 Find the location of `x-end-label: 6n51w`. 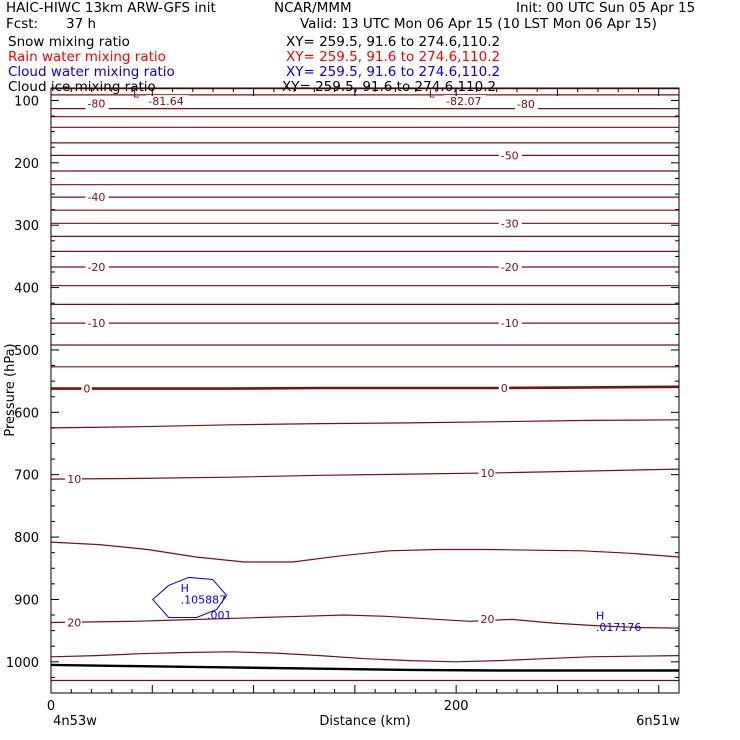

x-end-label: 6n51w is located at coordinates (658, 721).